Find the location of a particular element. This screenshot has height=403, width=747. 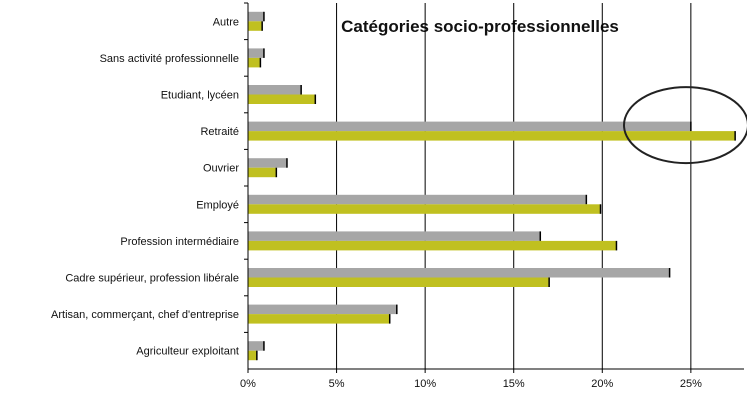

category-label: Employé is located at coordinates (217, 205).